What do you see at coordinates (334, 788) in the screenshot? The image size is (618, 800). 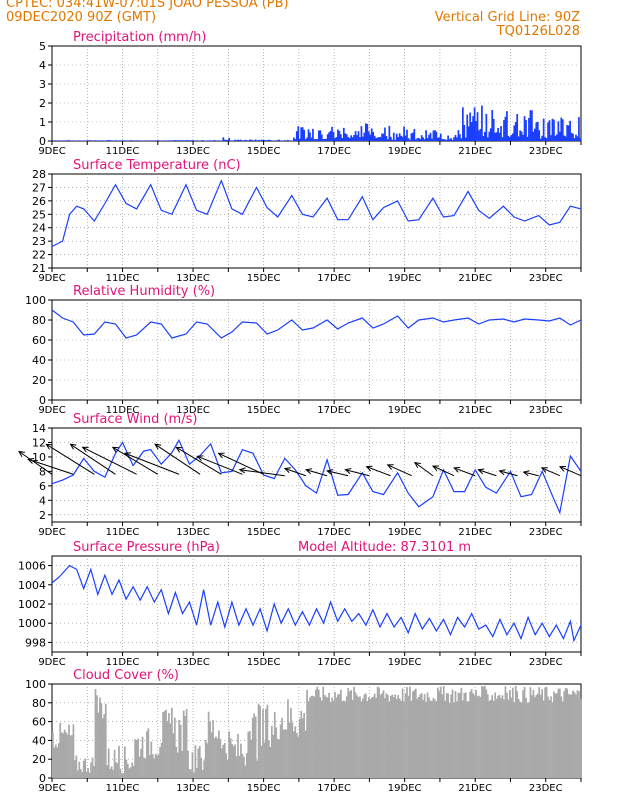 I see `x-tick-label: 17DEC` at bounding box center [334, 788].